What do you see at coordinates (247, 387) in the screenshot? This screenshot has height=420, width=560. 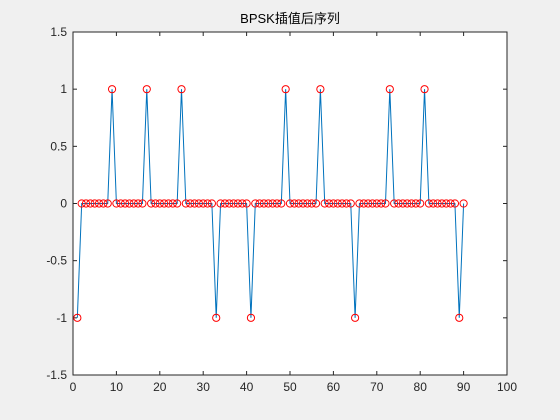 I see `x-tick-label: 40` at bounding box center [247, 387].